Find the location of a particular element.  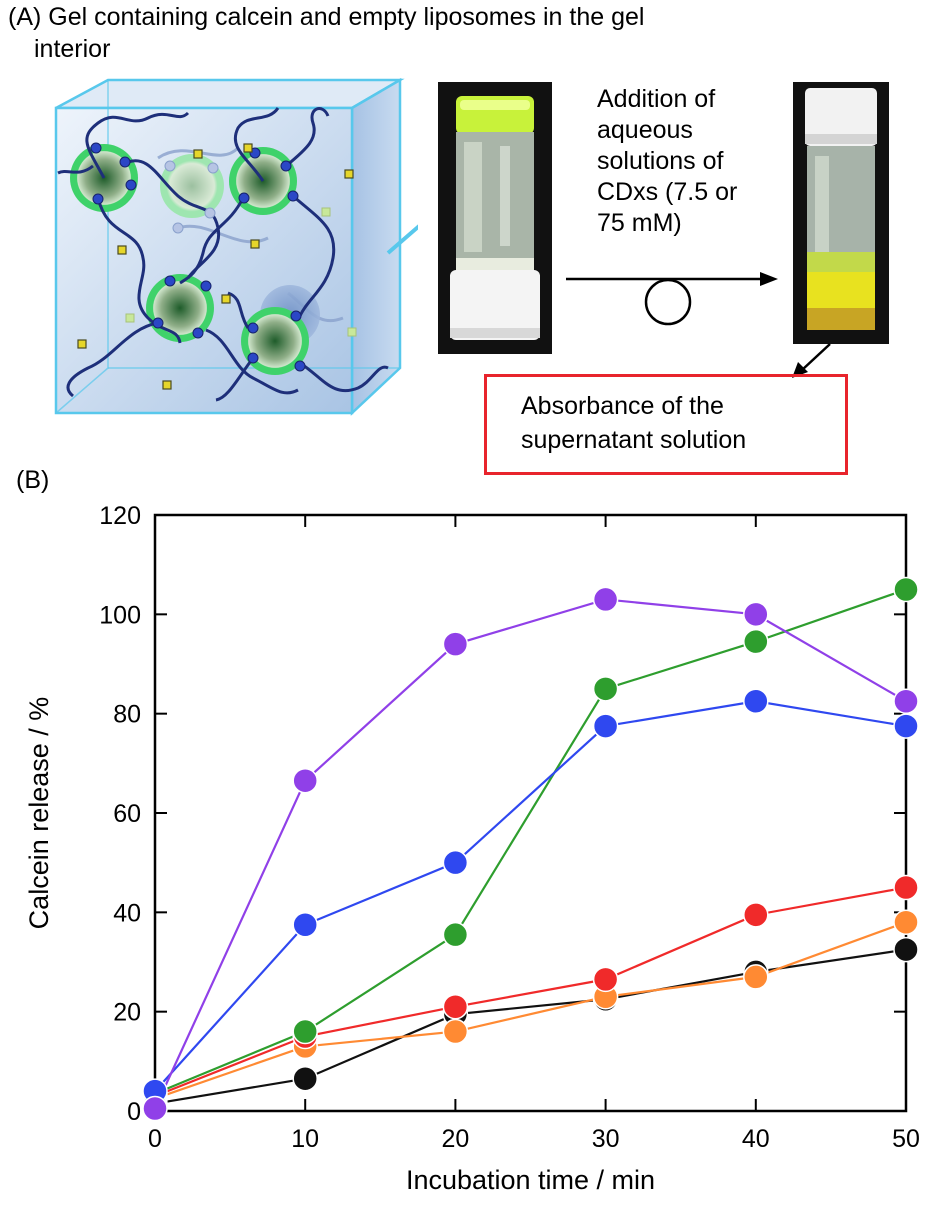

addition-label-line1: Addition of is located at coordinates (656, 99).